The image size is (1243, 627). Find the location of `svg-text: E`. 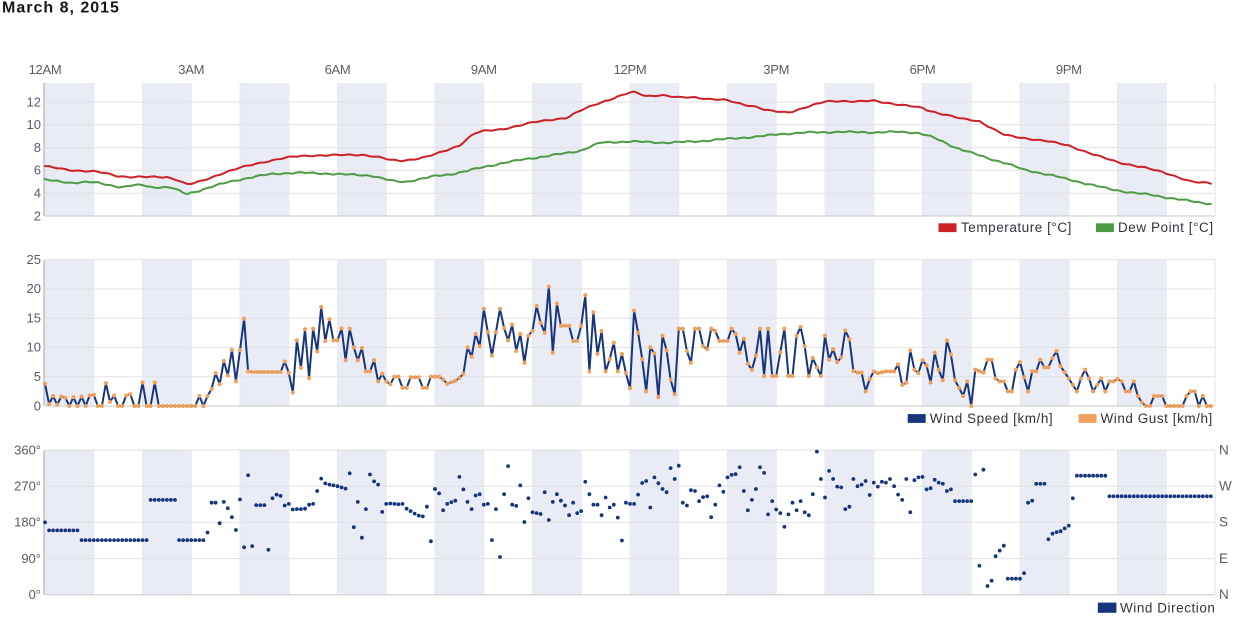

svg-text: E is located at coordinates (1223, 558).